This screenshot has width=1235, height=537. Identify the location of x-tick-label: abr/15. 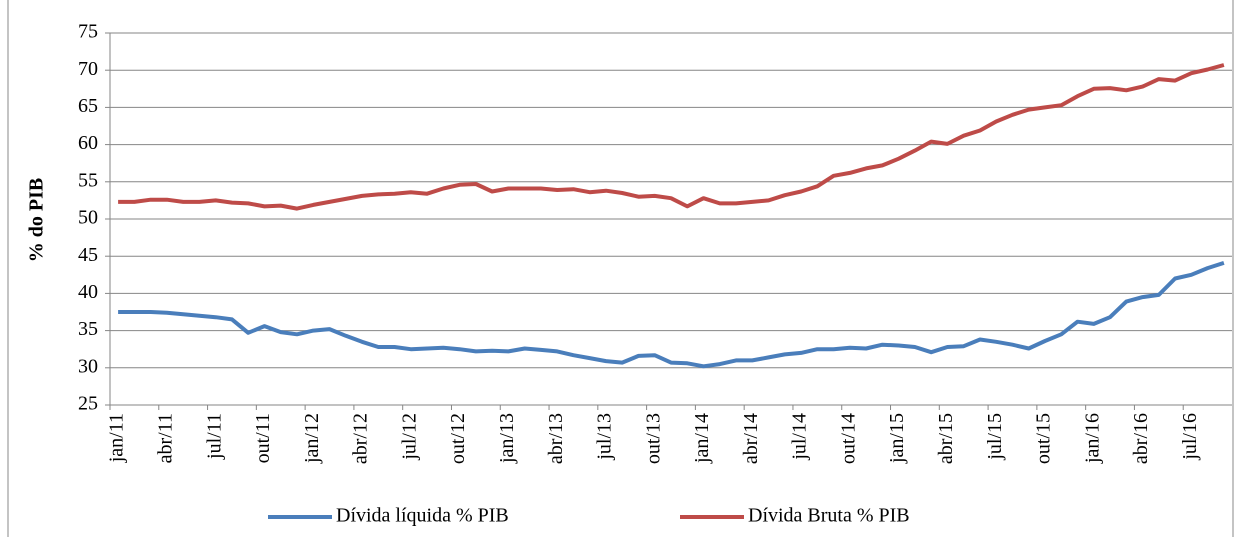
(946, 438).